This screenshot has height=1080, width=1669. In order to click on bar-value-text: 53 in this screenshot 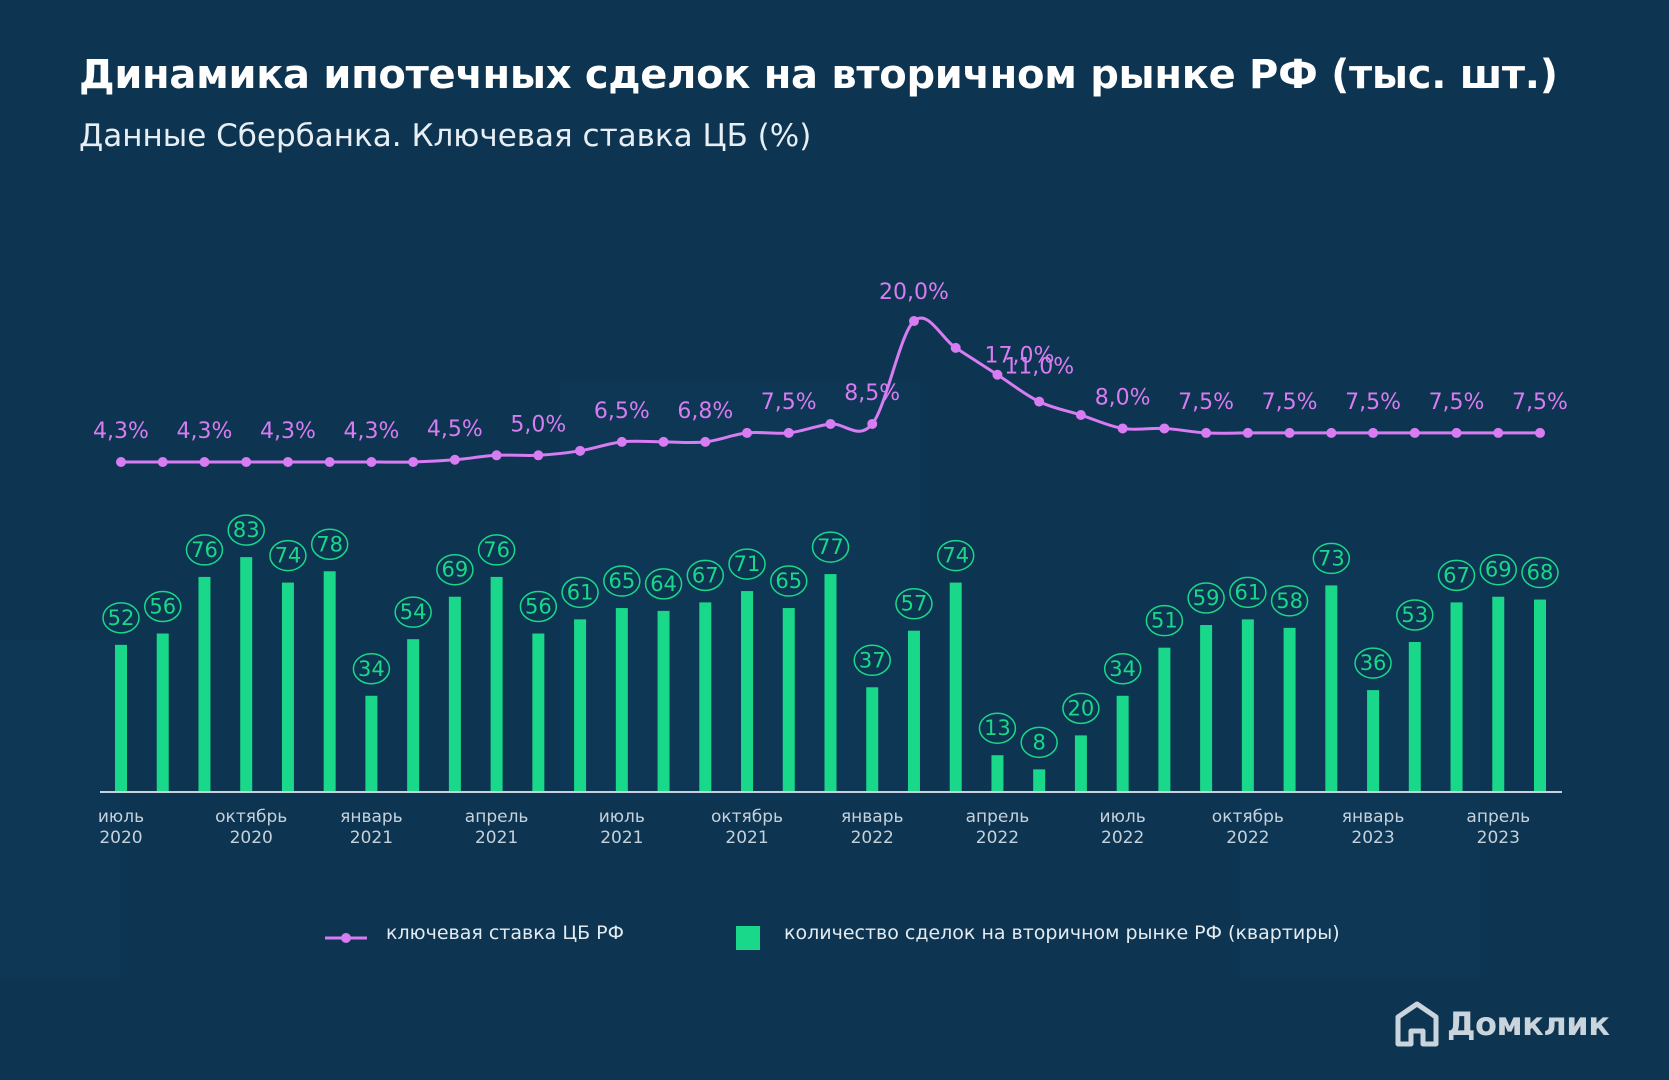, I will do `click(1414, 615)`.